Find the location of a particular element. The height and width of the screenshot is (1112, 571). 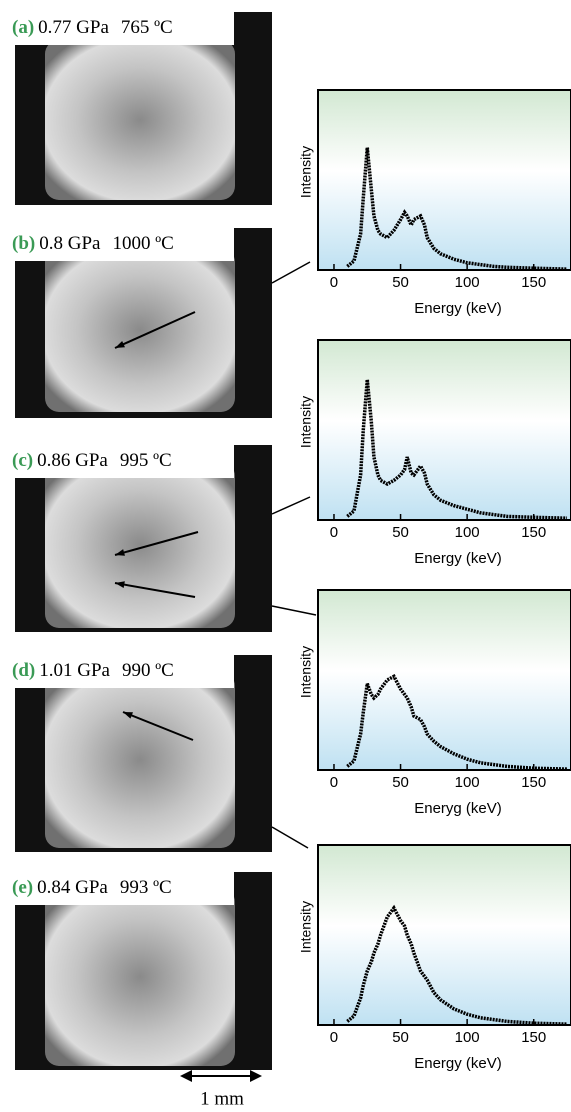

radiograph: (c)0.86 GPa 995 ºC is located at coordinates (140, 538).